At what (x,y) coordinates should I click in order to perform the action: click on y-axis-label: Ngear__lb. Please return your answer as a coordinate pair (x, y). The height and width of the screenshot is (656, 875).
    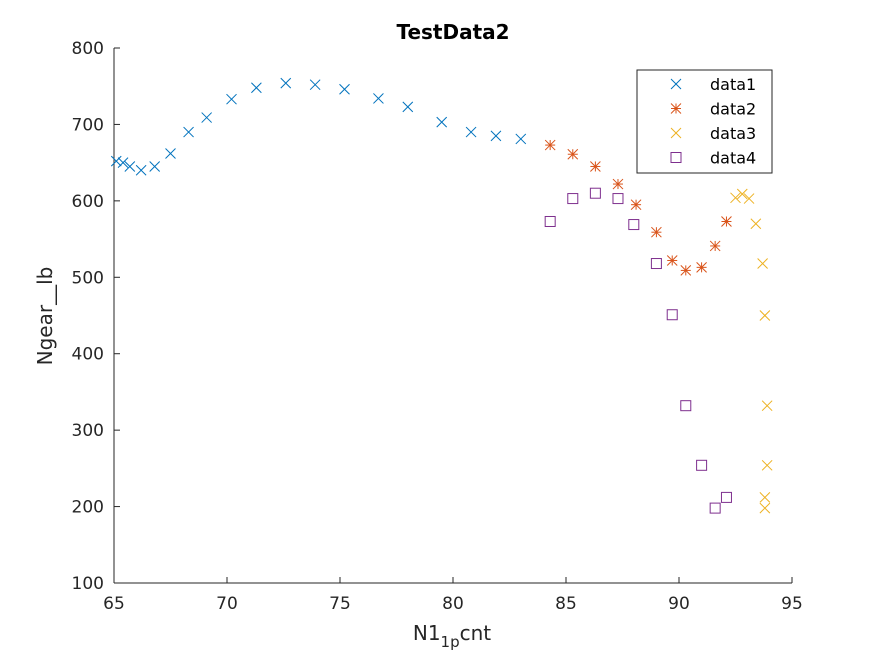
    Looking at the image, I should click on (45, 316).